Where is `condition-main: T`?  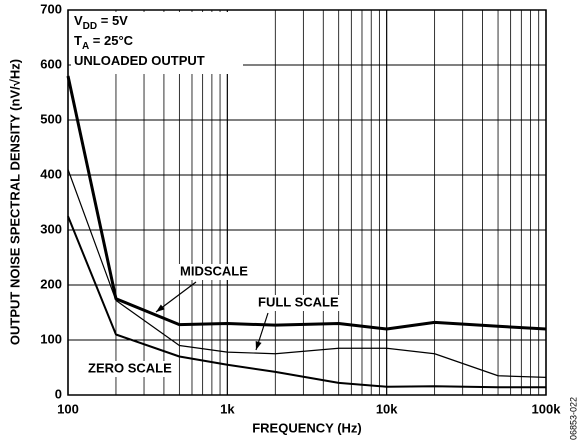 condition-main: T is located at coordinates (78, 40).